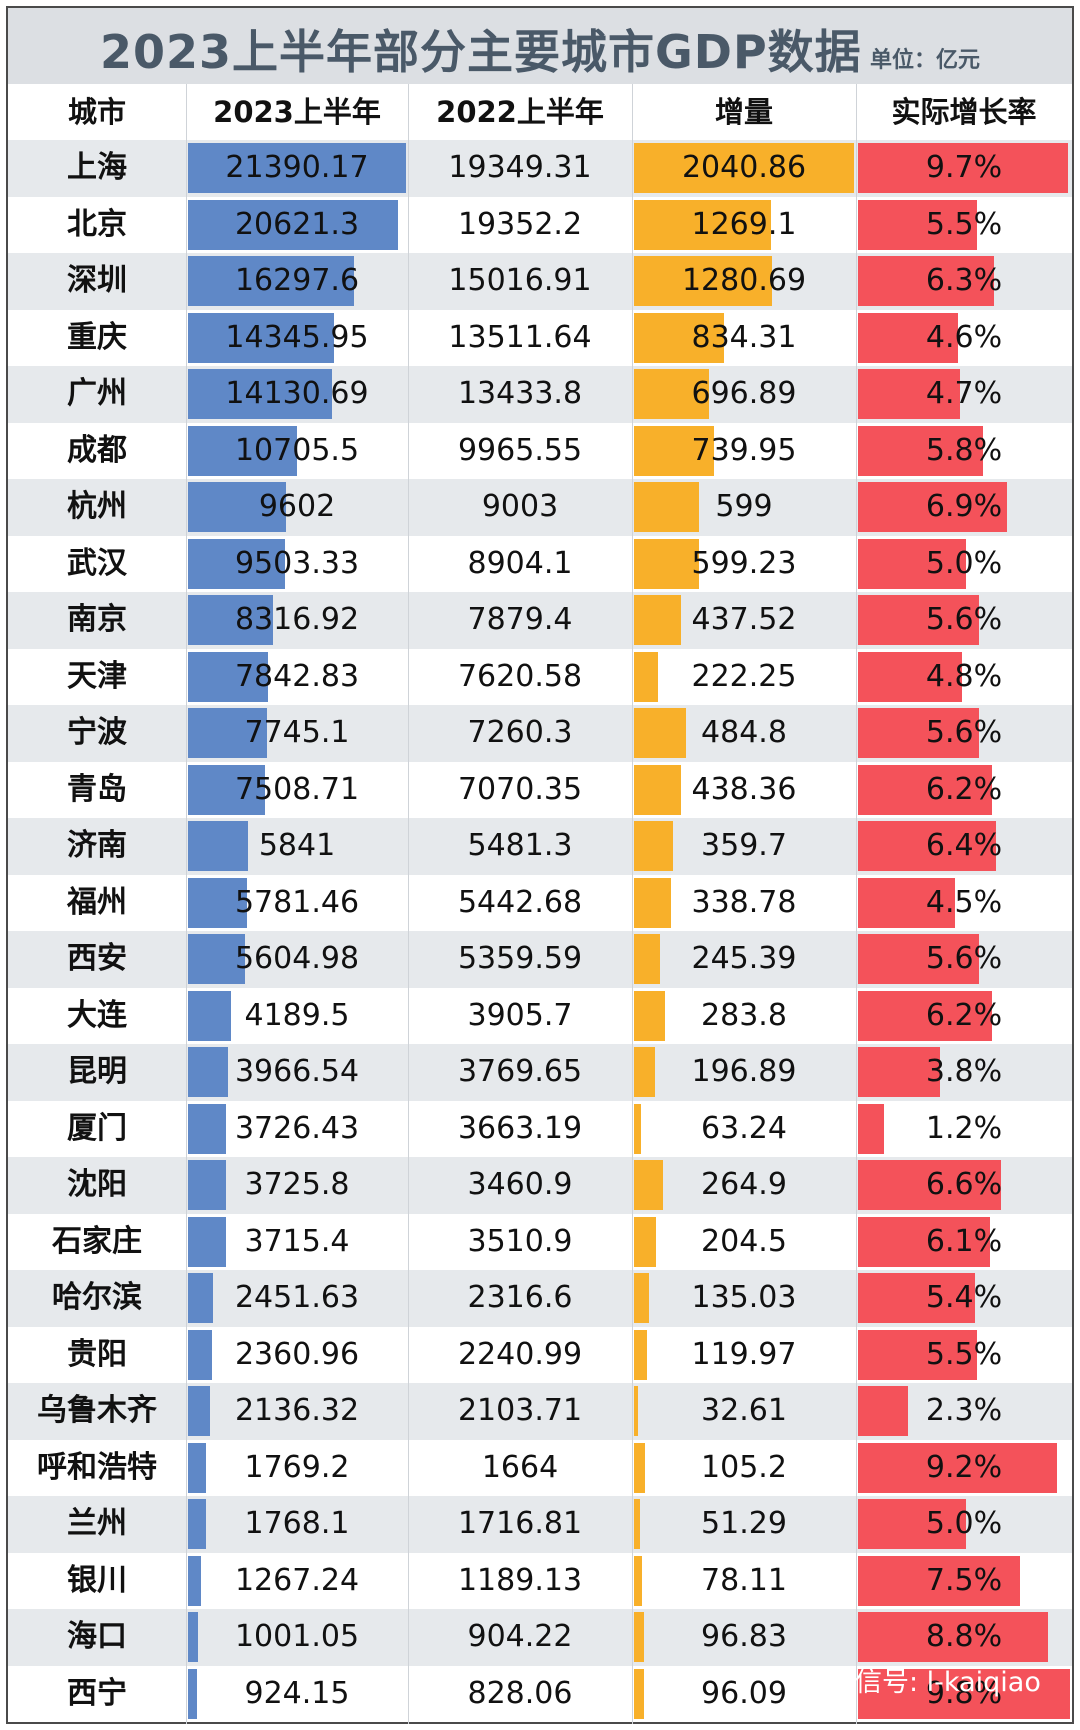 The height and width of the screenshot is (1730, 1080). Describe the element at coordinates (744, 393) in the screenshot. I see `increase-value: 696.89` at that location.